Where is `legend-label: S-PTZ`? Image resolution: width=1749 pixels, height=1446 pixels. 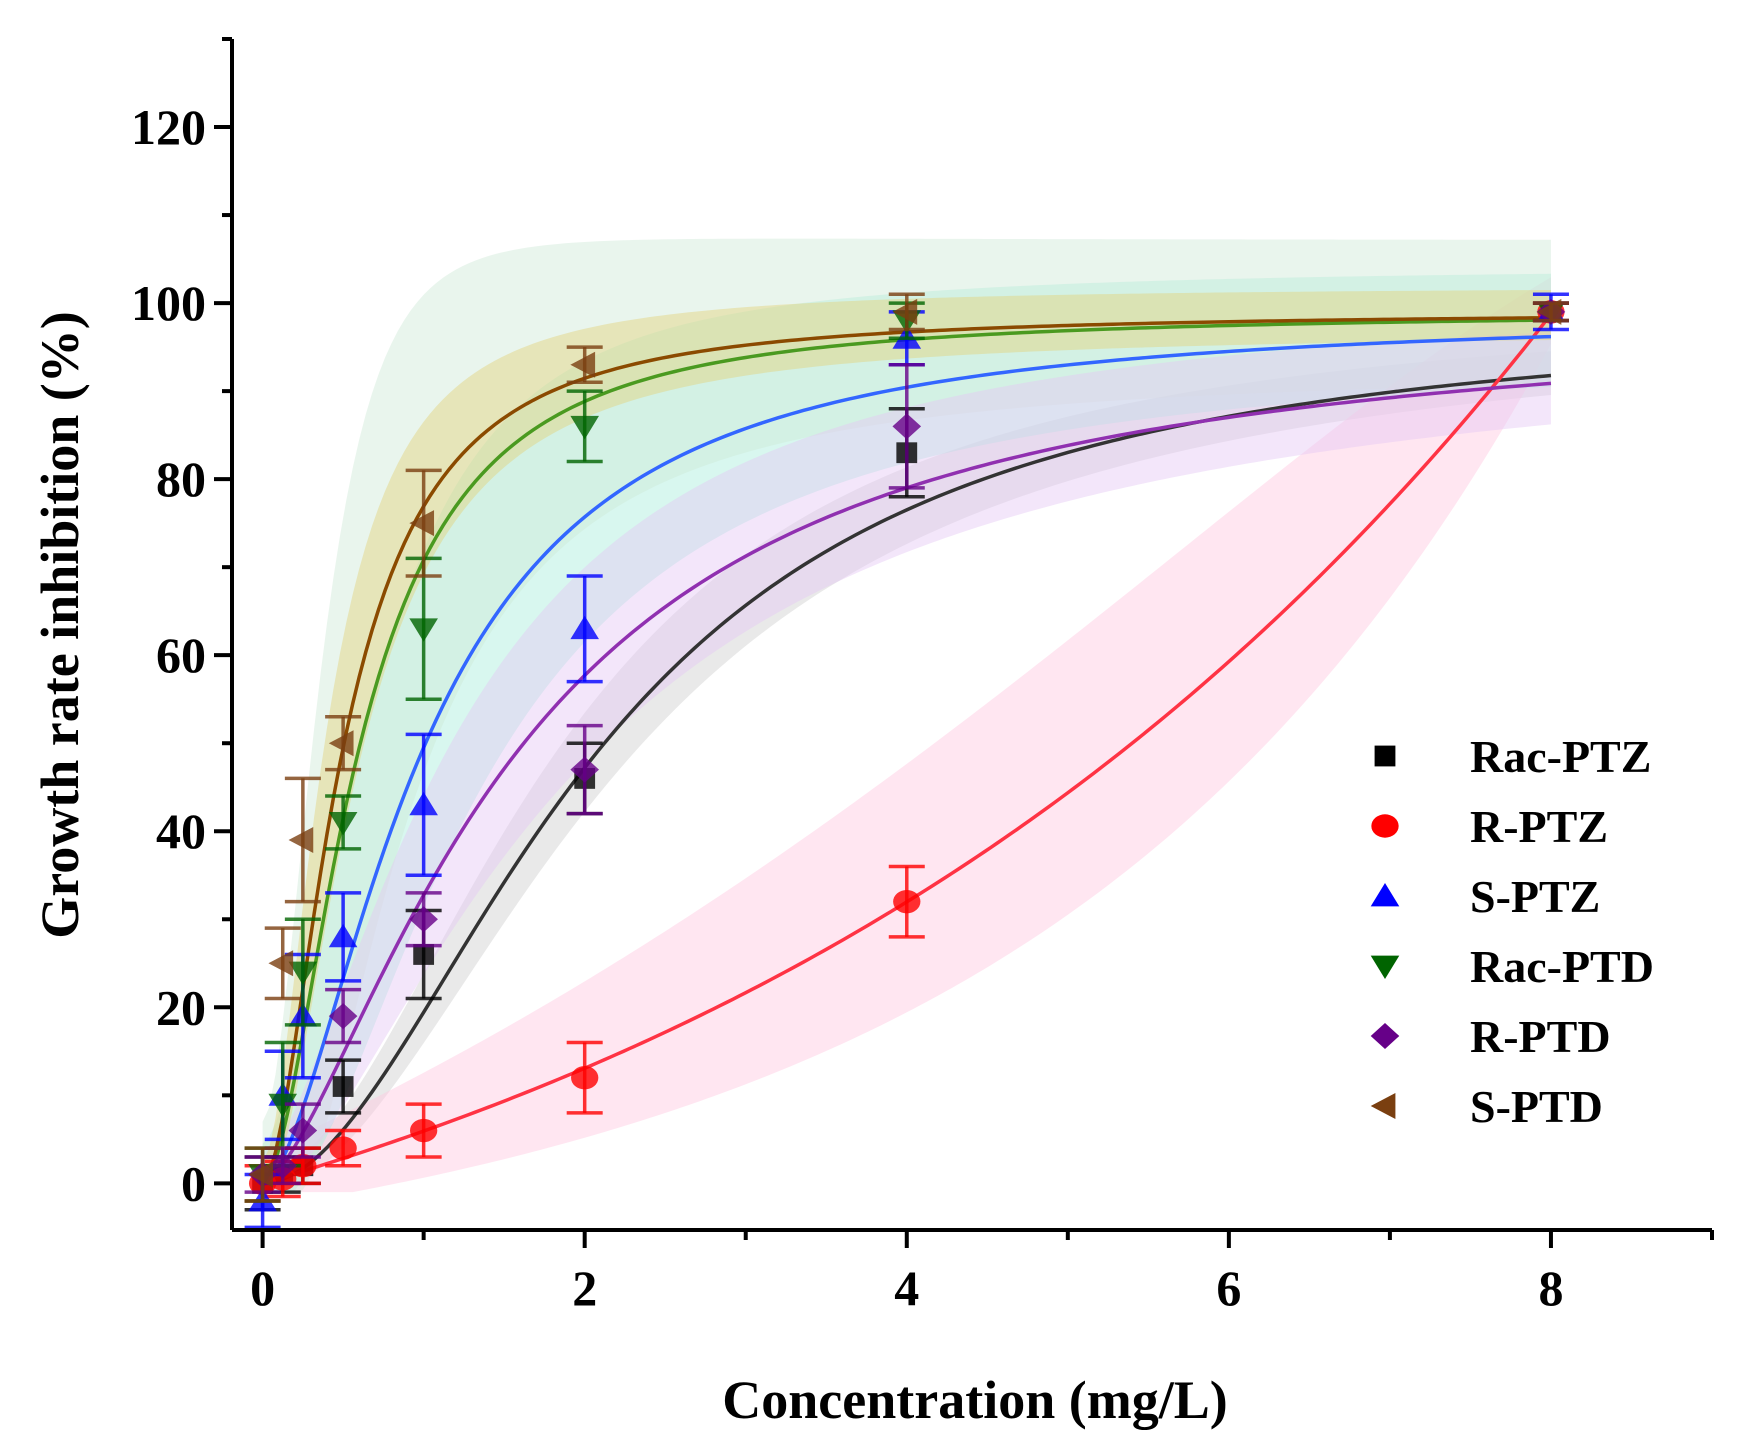 legend-label: S-PTZ is located at coordinates (1535, 896).